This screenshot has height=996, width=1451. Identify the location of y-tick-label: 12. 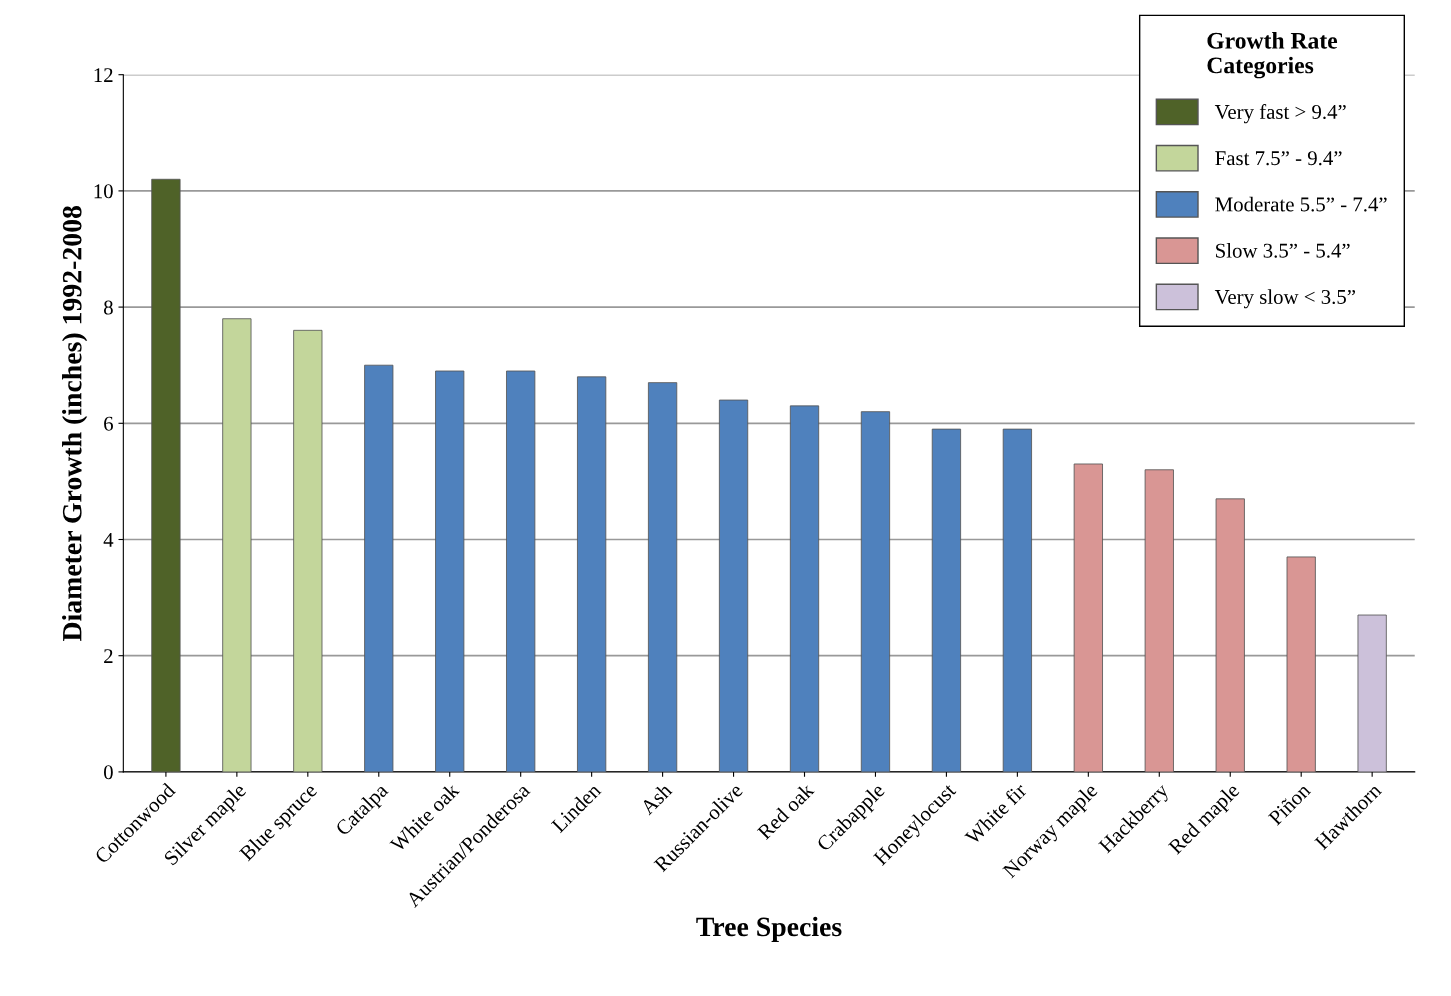
(103, 75).